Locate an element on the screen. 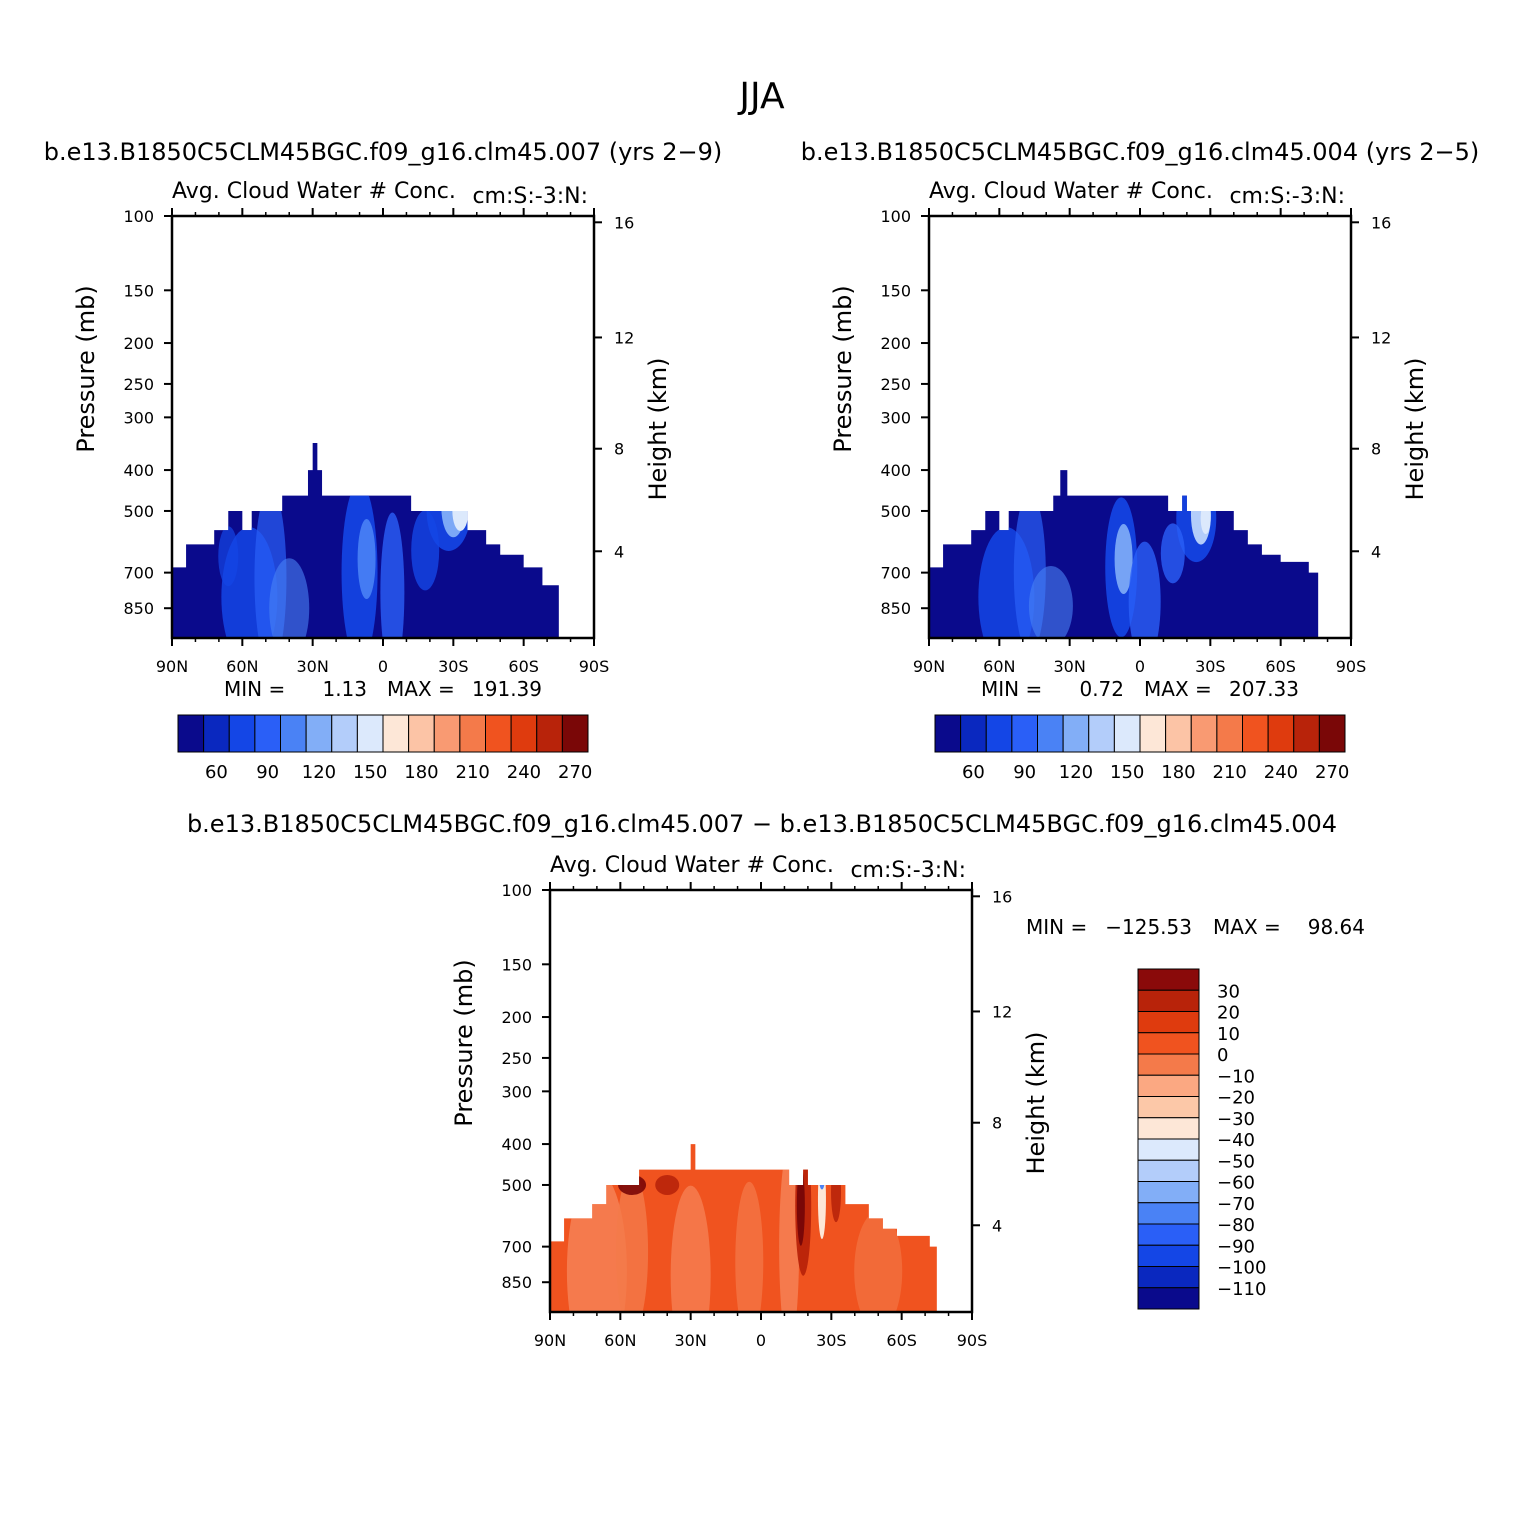 The height and width of the screenshot is (1524, 1524). min-value: −125.53 is located at coordinates (1148, 927).